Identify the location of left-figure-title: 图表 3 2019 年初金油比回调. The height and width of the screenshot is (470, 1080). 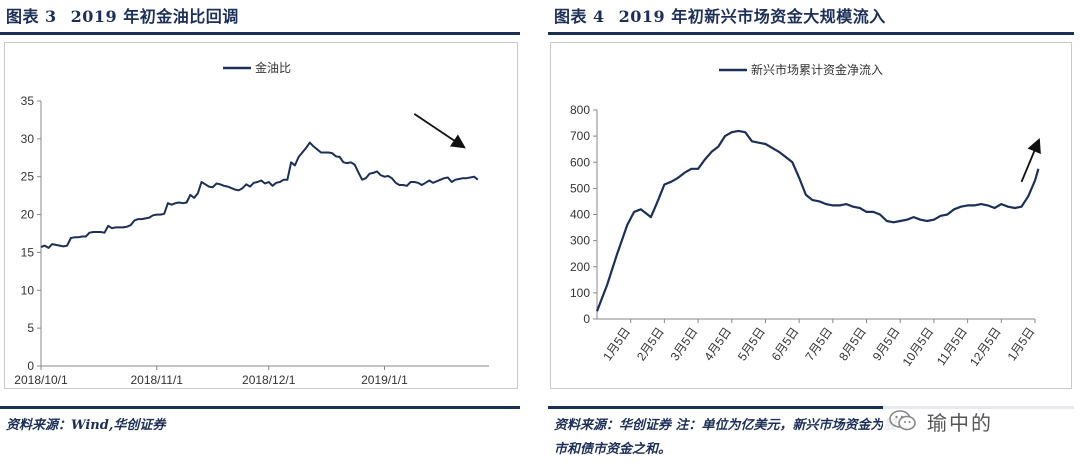
(122, 15).